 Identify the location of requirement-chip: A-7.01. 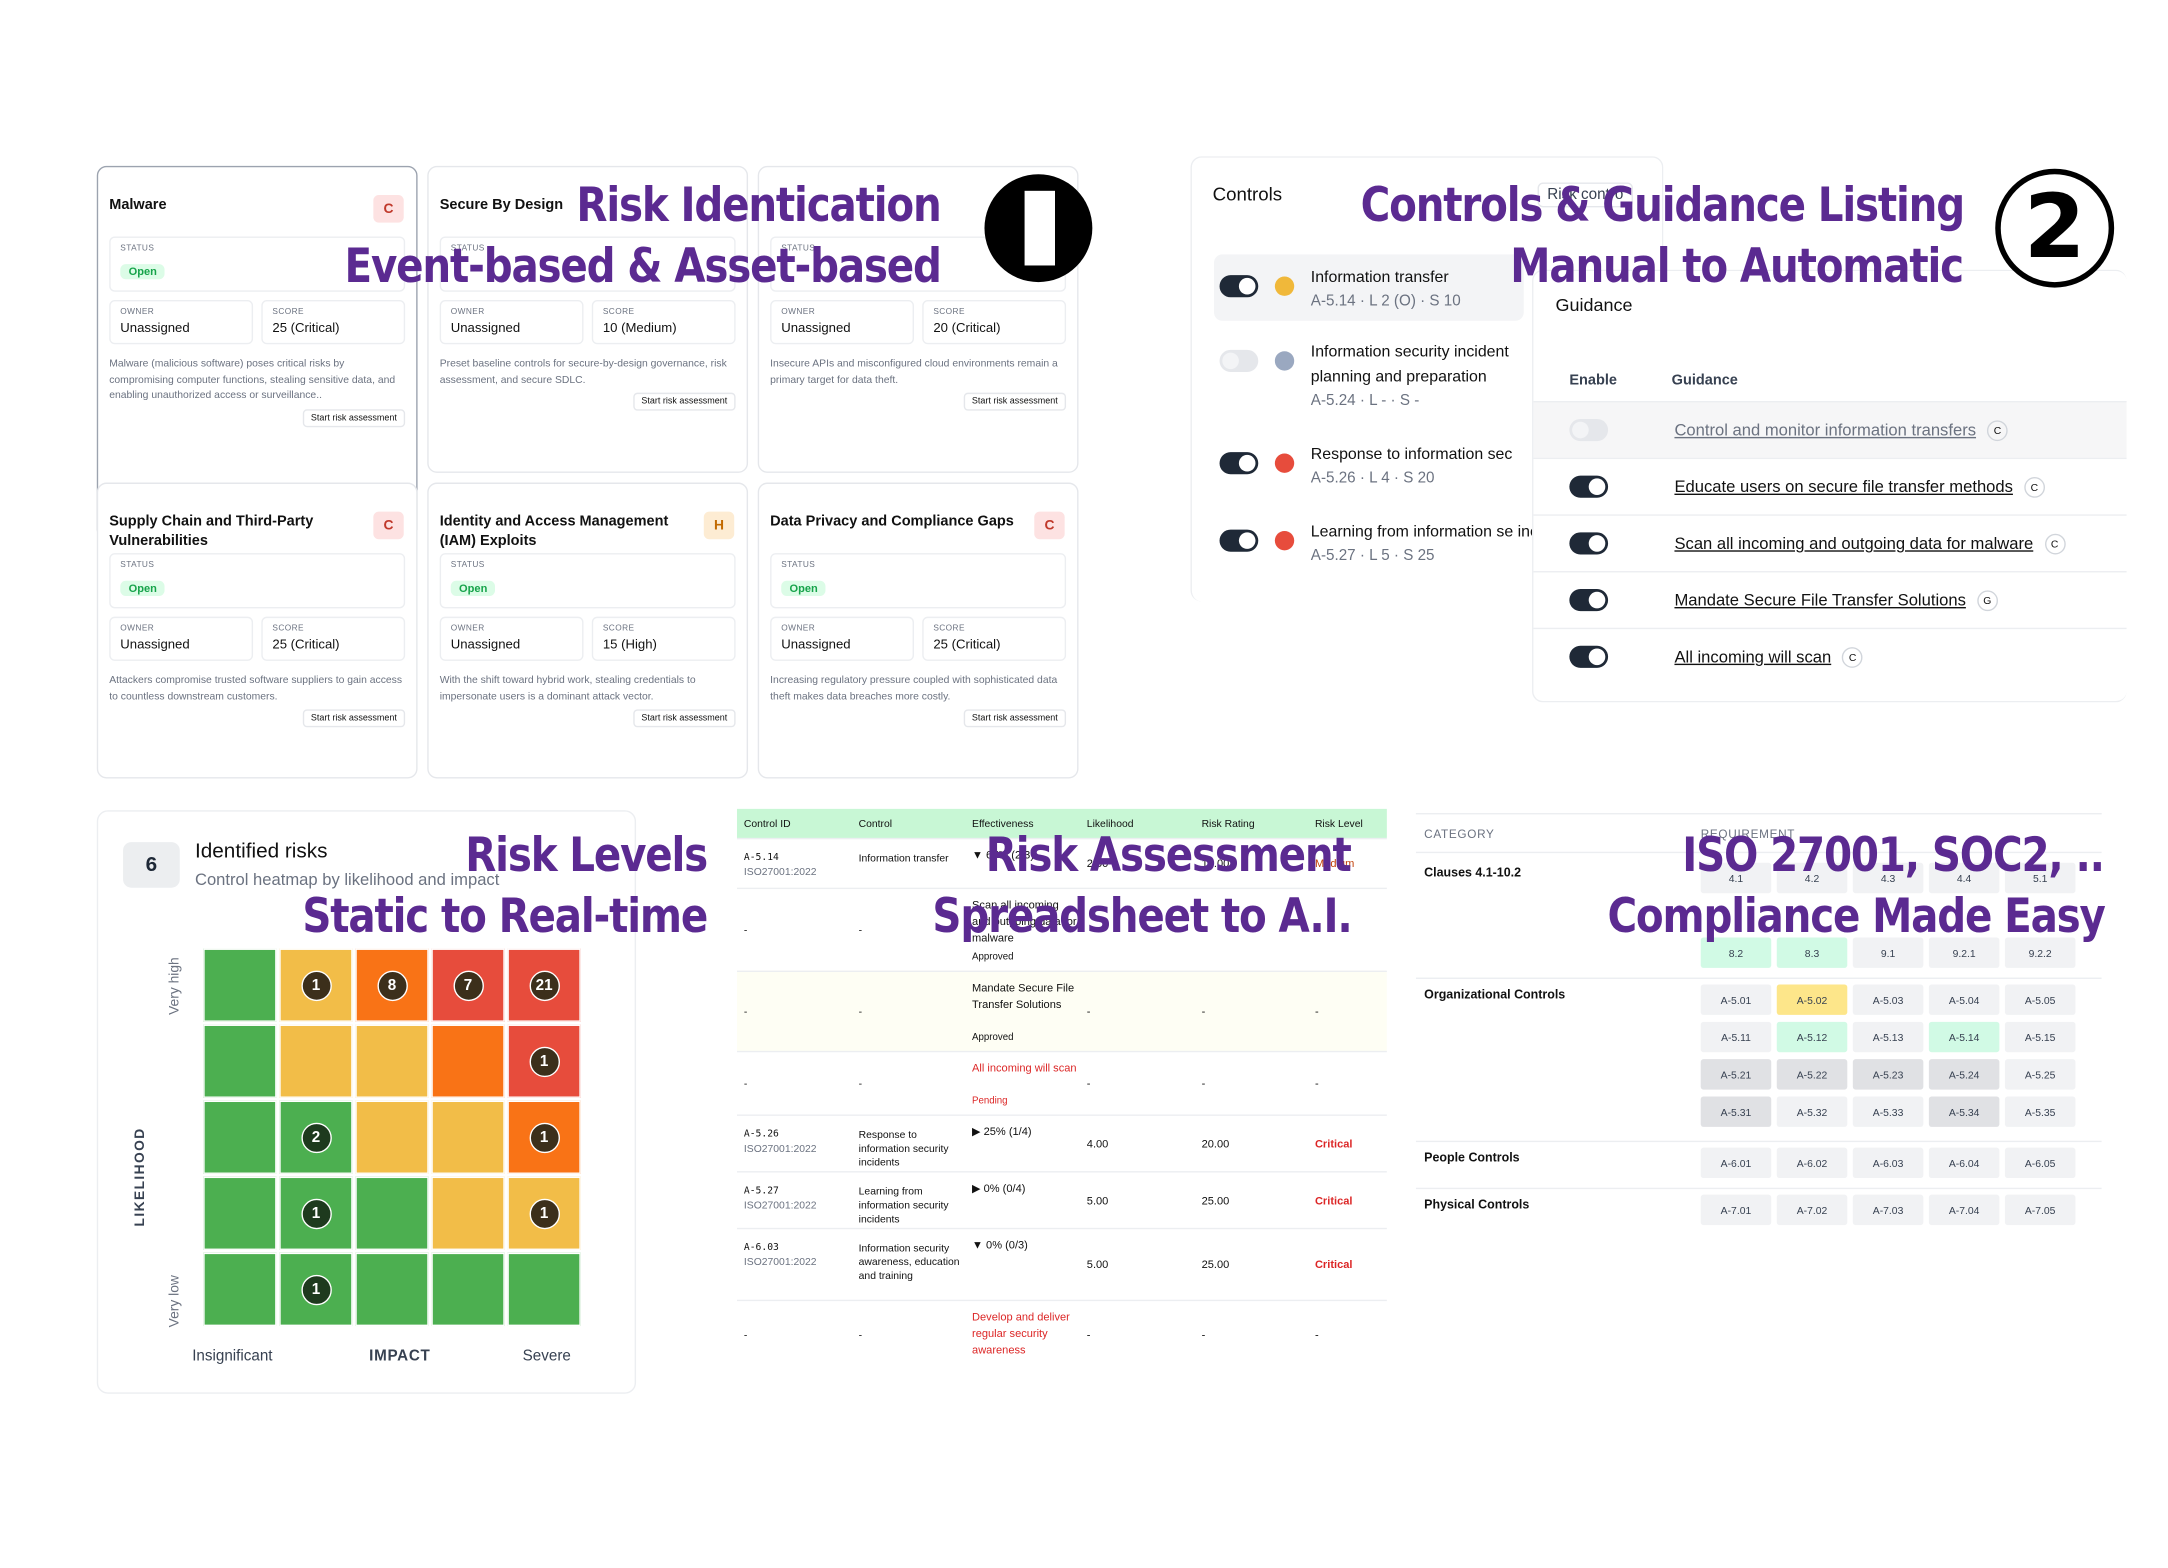
(1736, 1210).